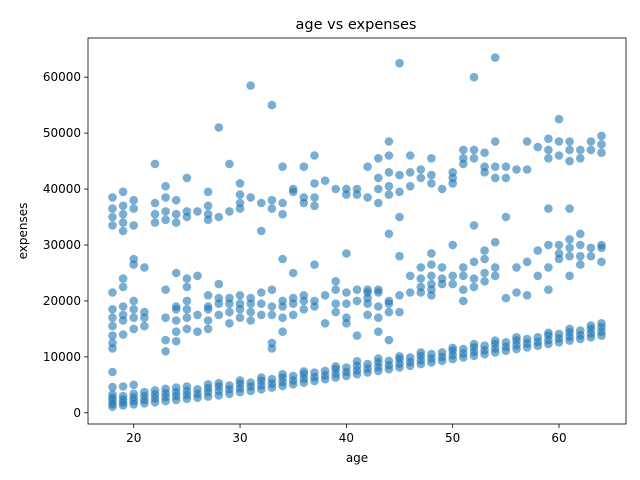  What do you see at coordinates (133, 438) in the screenshot?
I see `x-tick-label: 20` at bounding box center [133, 438].